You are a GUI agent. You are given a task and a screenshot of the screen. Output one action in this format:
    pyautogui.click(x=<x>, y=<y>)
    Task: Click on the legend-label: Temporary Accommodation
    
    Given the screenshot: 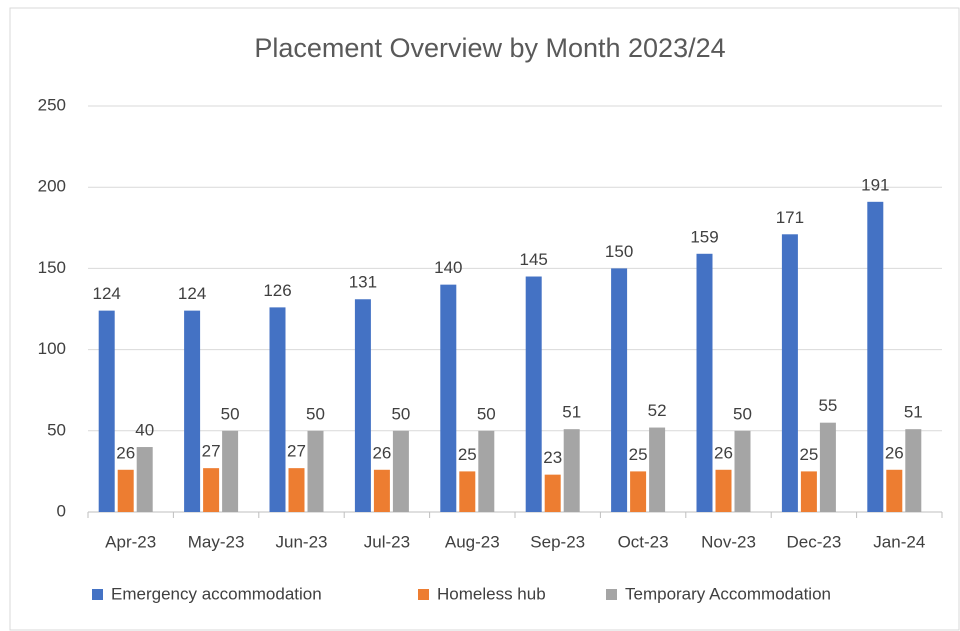 What is the action you would take?
    pyautogui.click(x=728, y=593)
    